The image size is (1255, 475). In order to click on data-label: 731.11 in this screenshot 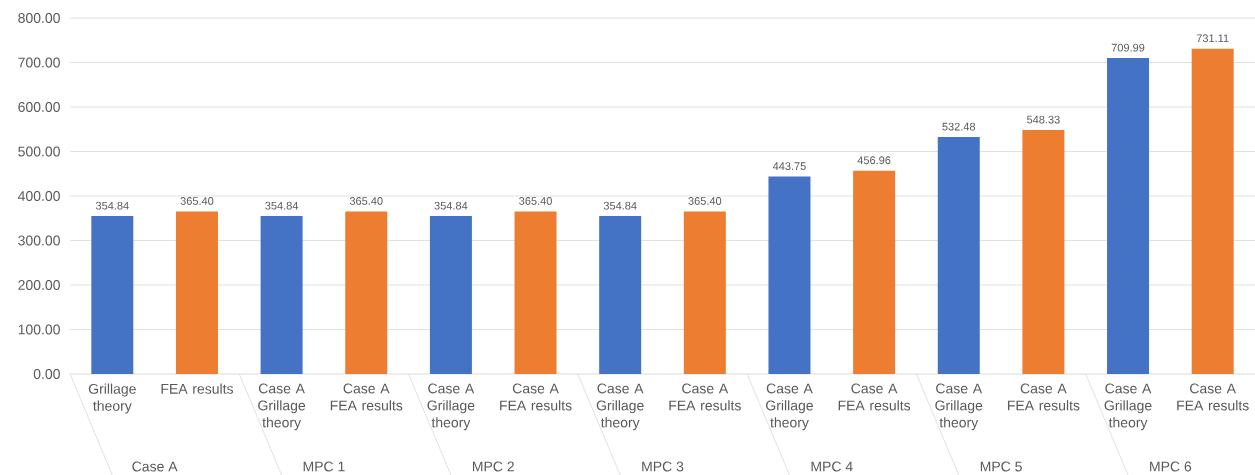, I will do `click(1212, 38)`.